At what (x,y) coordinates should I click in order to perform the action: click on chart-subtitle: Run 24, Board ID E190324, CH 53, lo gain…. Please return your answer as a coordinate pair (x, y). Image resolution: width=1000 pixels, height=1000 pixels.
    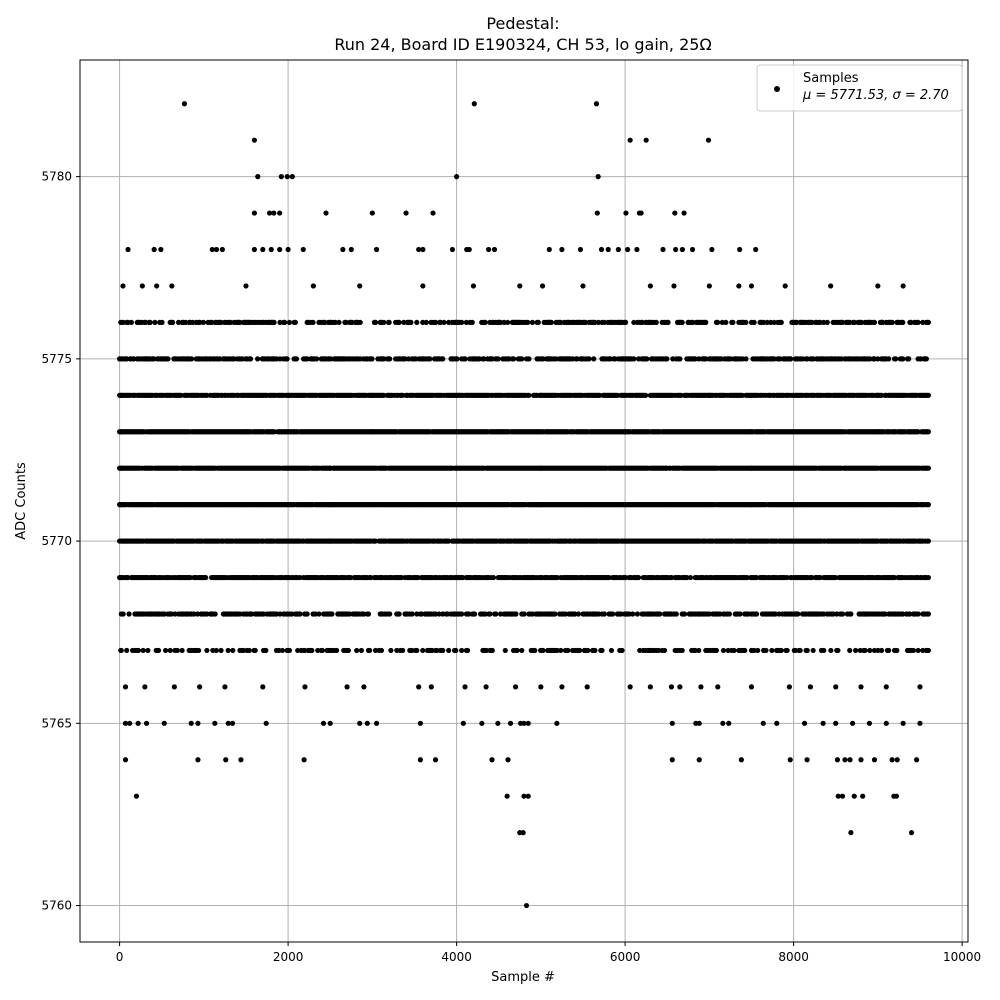
    Looking at the image, I should click on (522, 44).